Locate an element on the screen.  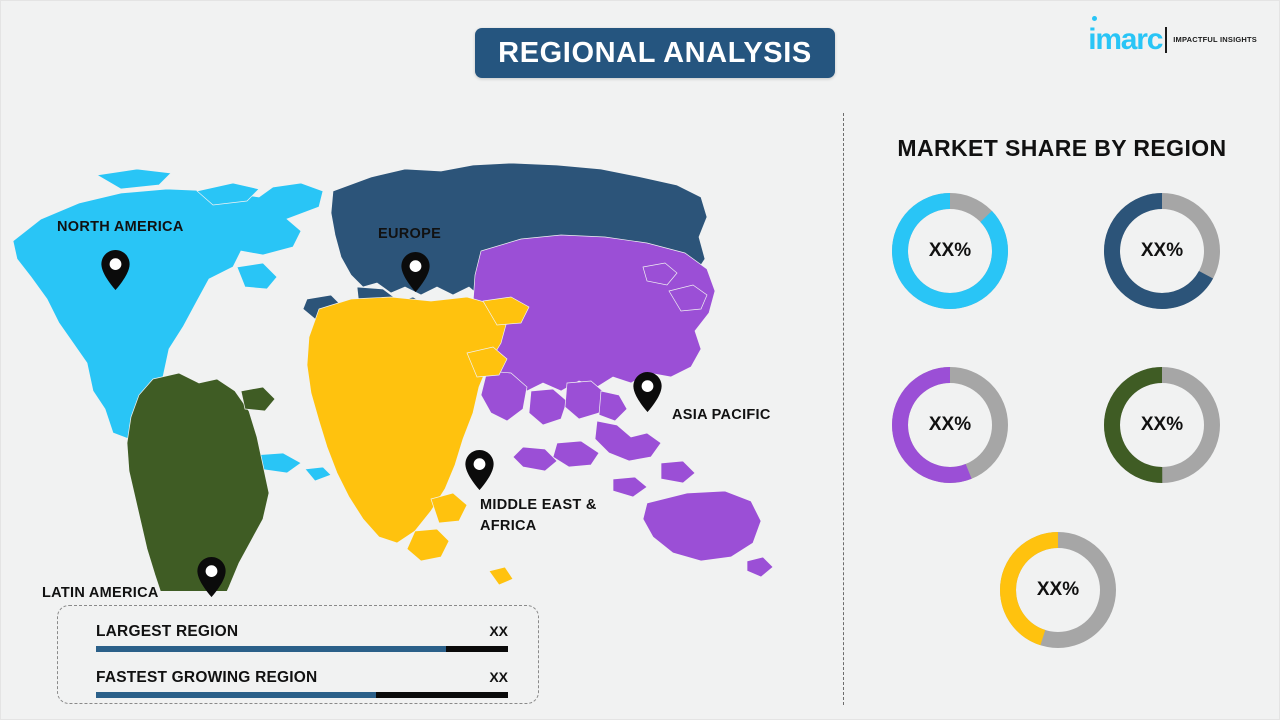
legend-label: LARGEST REGION is located at coordinates (167, 631).